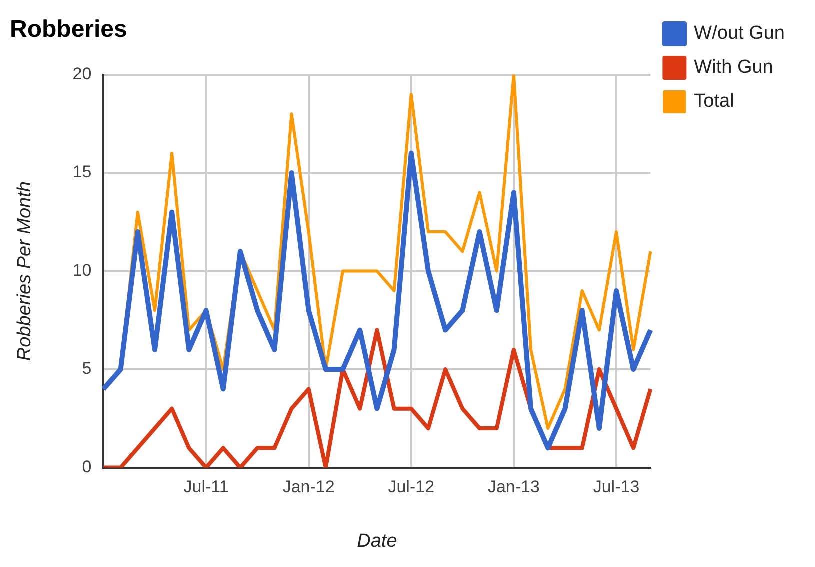  Describe the element at coordinates (377, 541) in the screenshot. I see `x-axis-title: Date` at that location.